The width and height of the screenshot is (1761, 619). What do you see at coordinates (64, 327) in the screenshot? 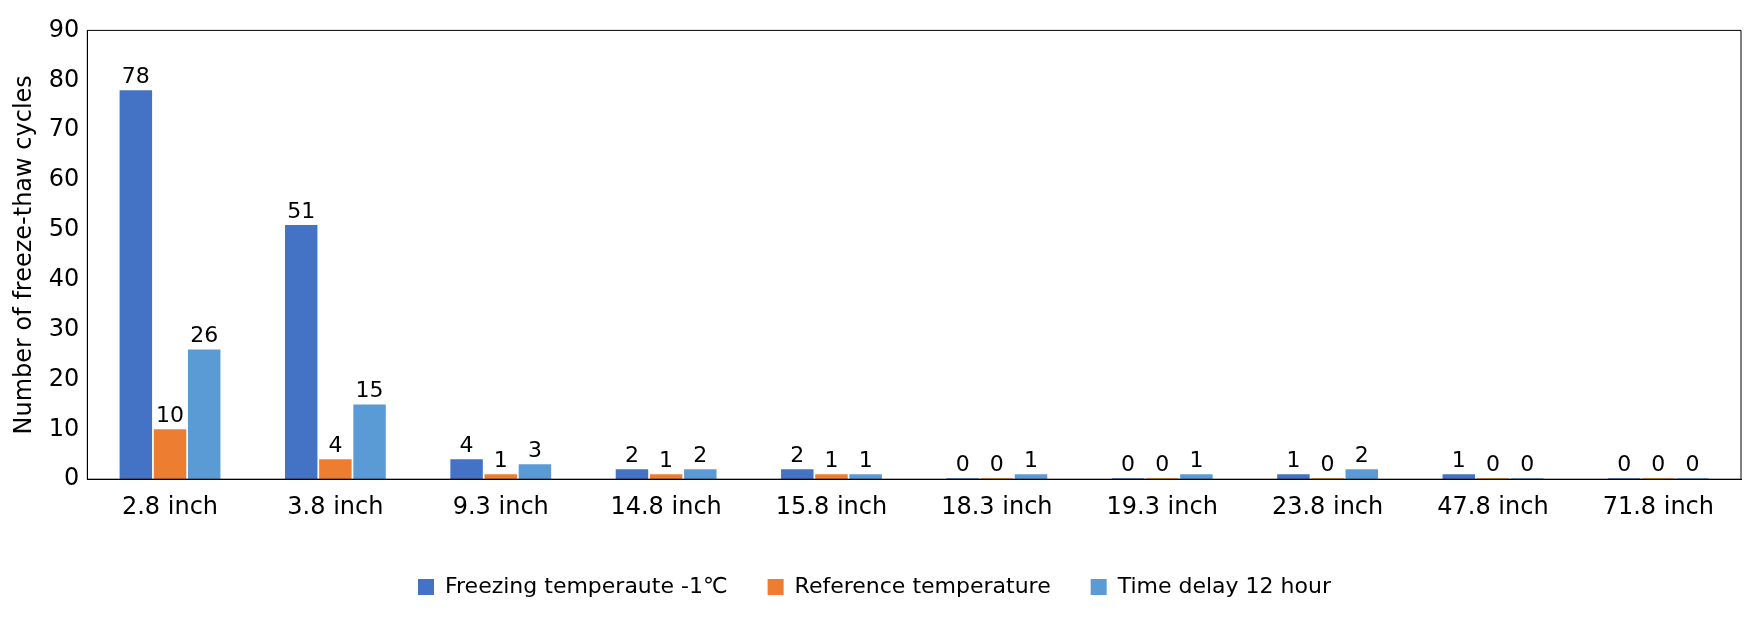
I see `y-tick-label: 30` at bounding box center [64, 327].